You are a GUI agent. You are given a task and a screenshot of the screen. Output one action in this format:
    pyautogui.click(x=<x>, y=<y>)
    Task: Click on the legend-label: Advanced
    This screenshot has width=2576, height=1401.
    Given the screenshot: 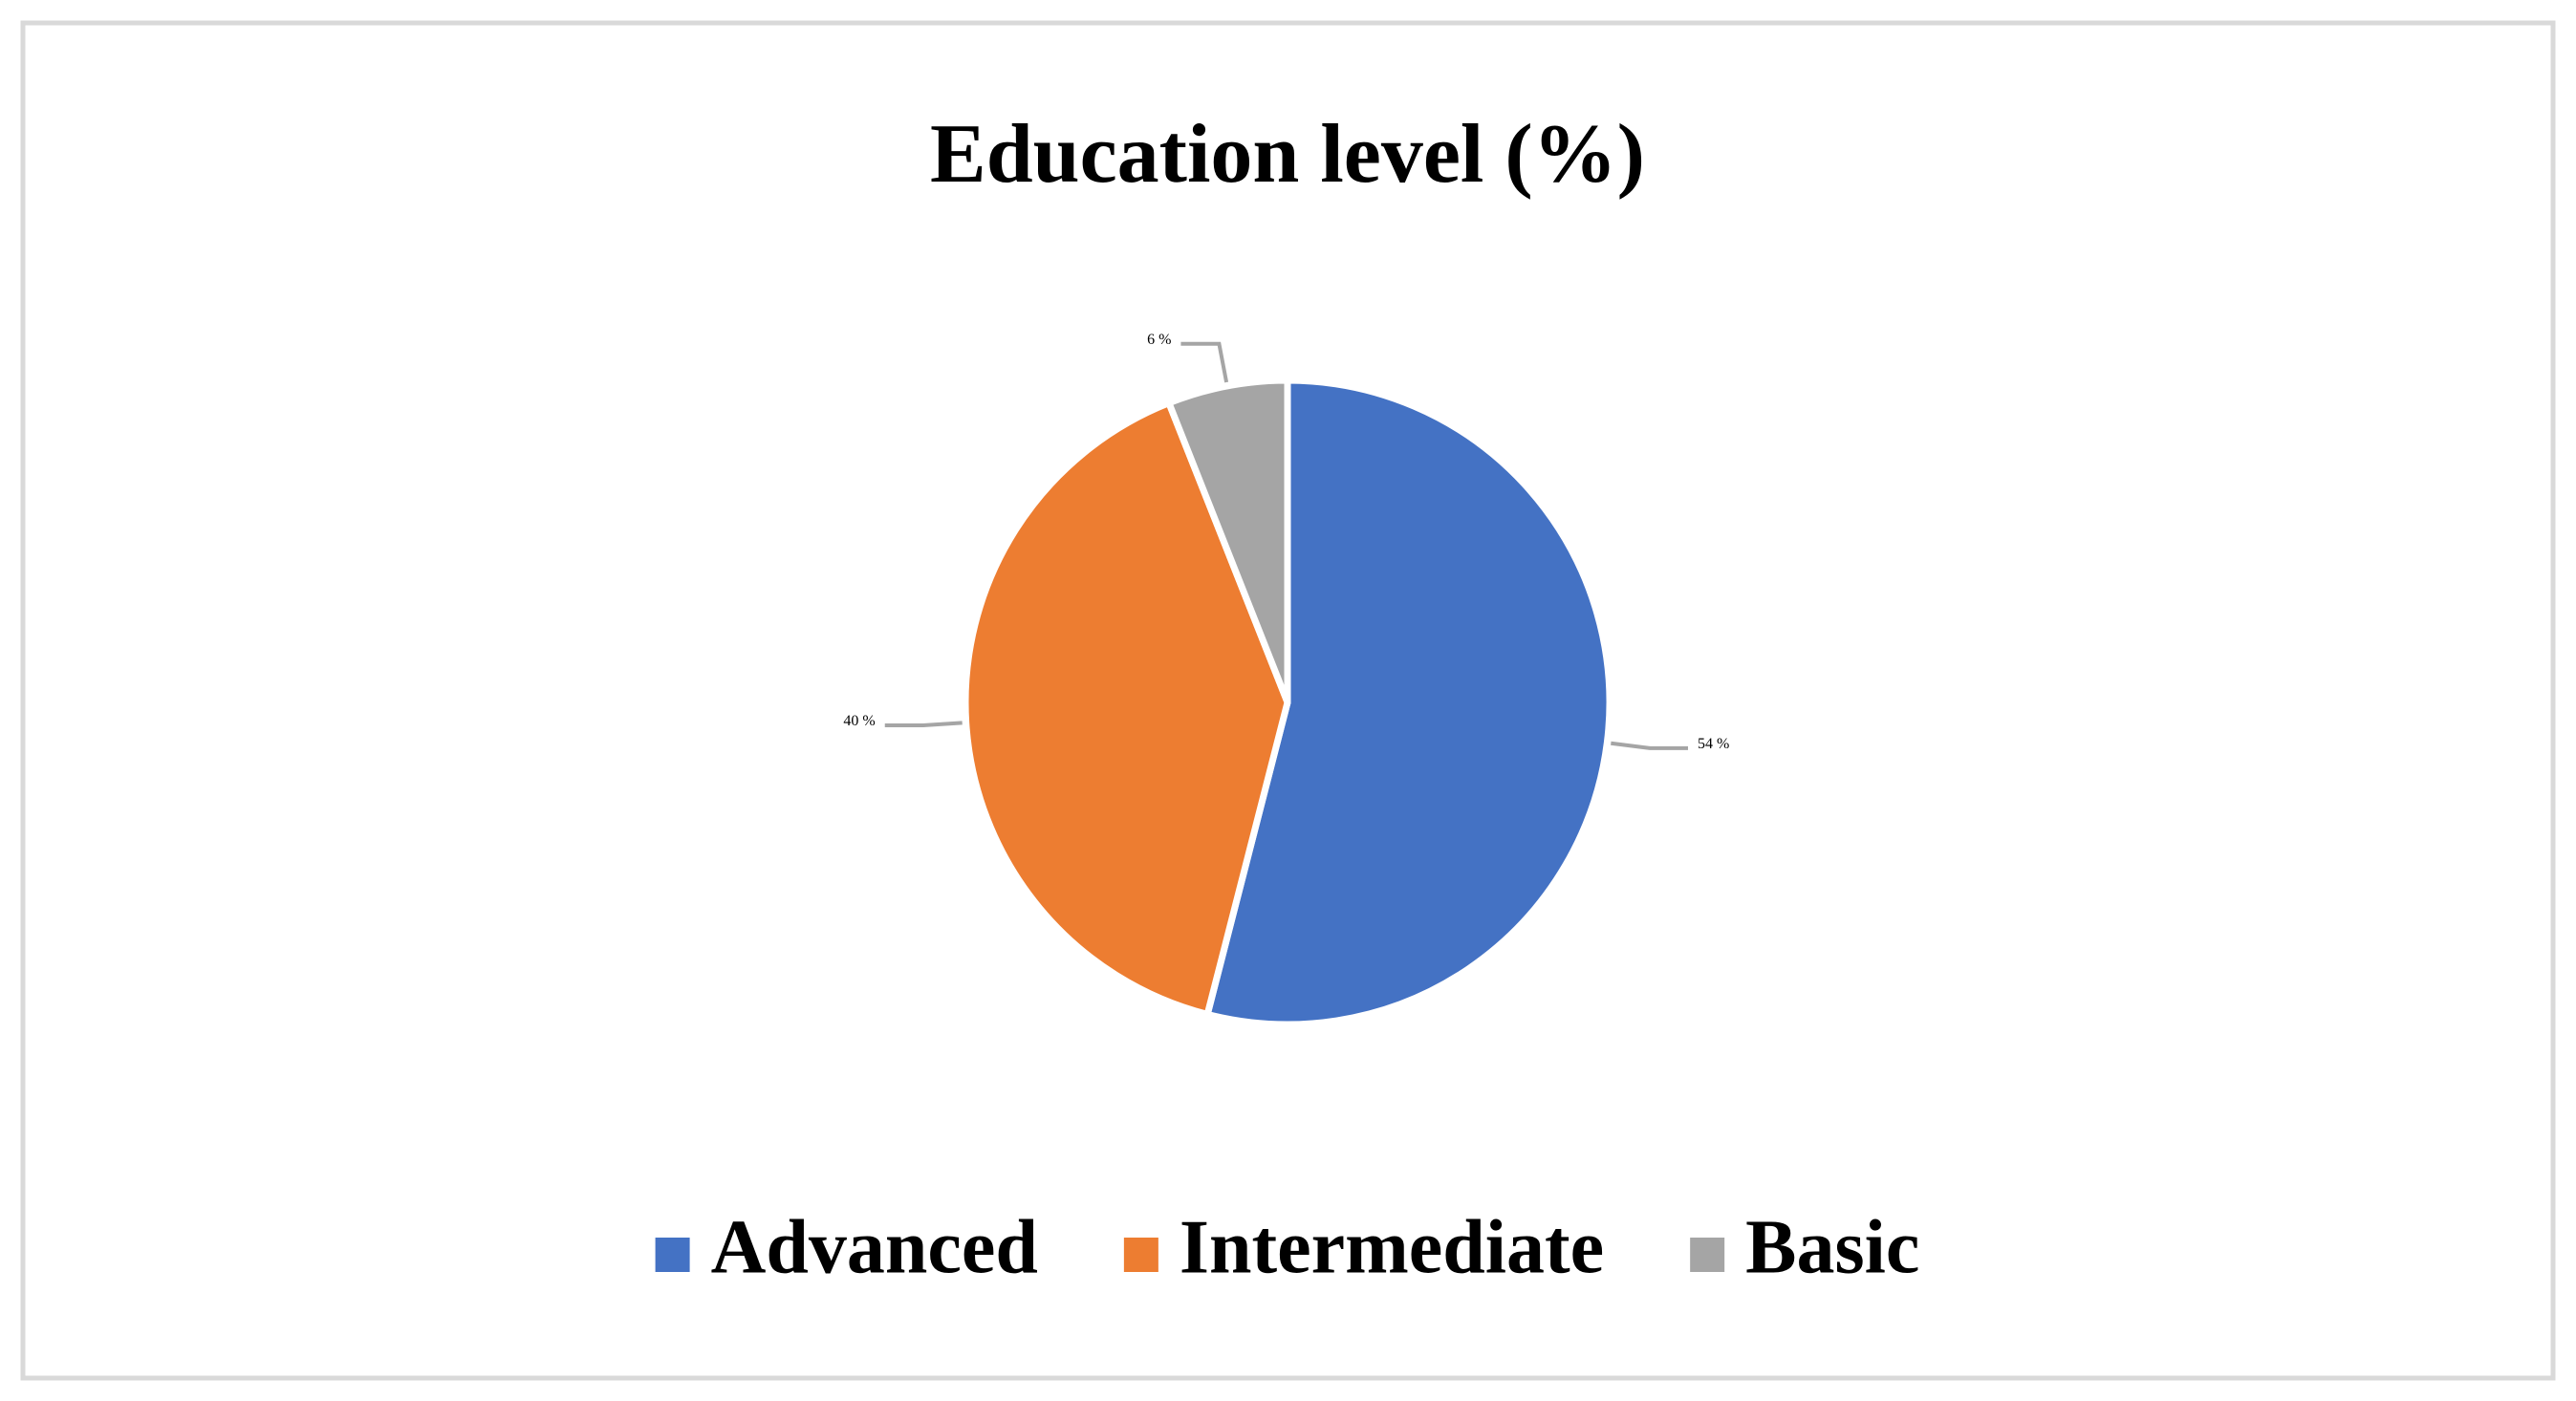 What is the action you would take?
    pyautogui.click(x=874, y=1247)
    